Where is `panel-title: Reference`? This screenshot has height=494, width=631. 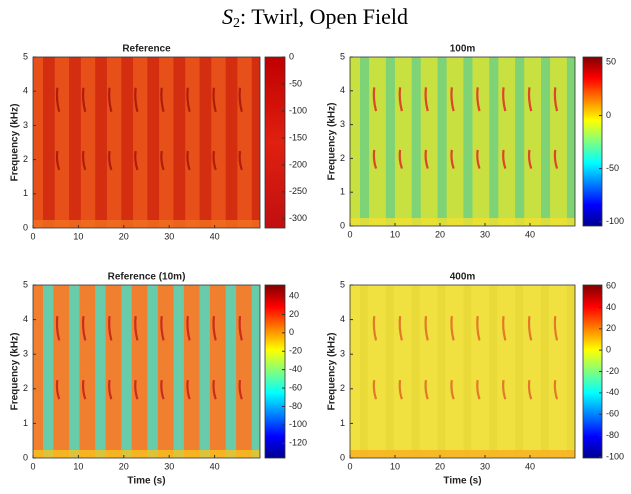
panel-title: Reference is located at coordinates (146, 49).